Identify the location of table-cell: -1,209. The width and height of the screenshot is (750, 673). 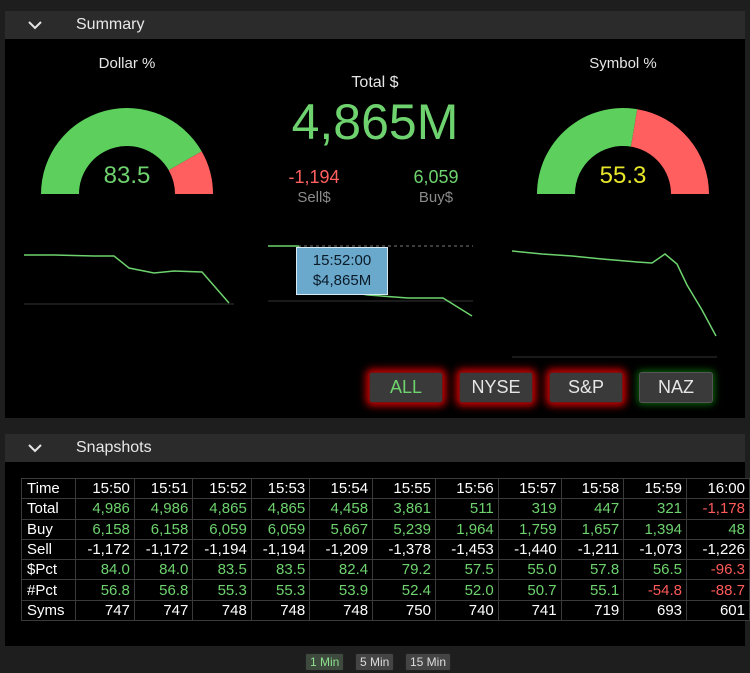
(341, 549).